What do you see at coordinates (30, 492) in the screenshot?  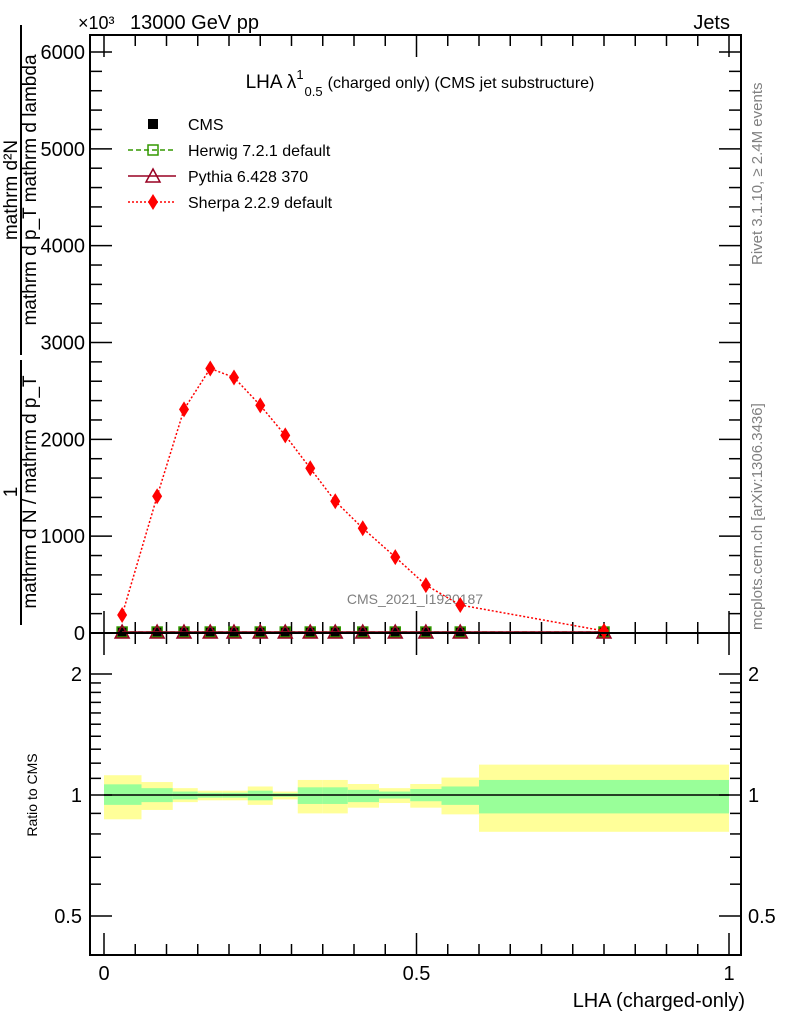 I see `ylabel-frac1-den: mathrm d N / mathrm d p_T` at bounding box center [30, 492].